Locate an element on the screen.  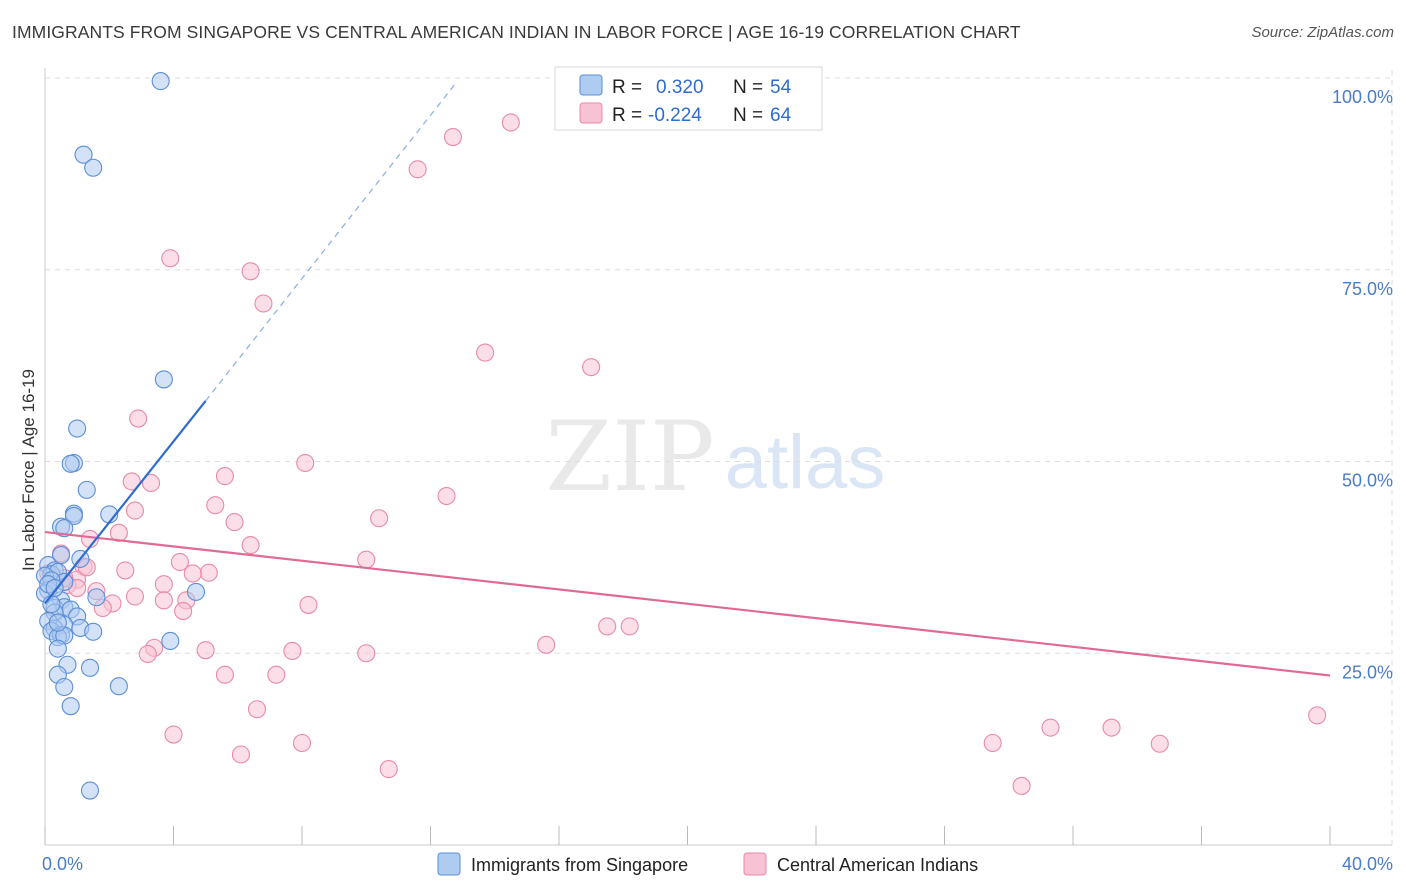
x-tick-label-max: 40.0% is located at coordinates (1367, 864).